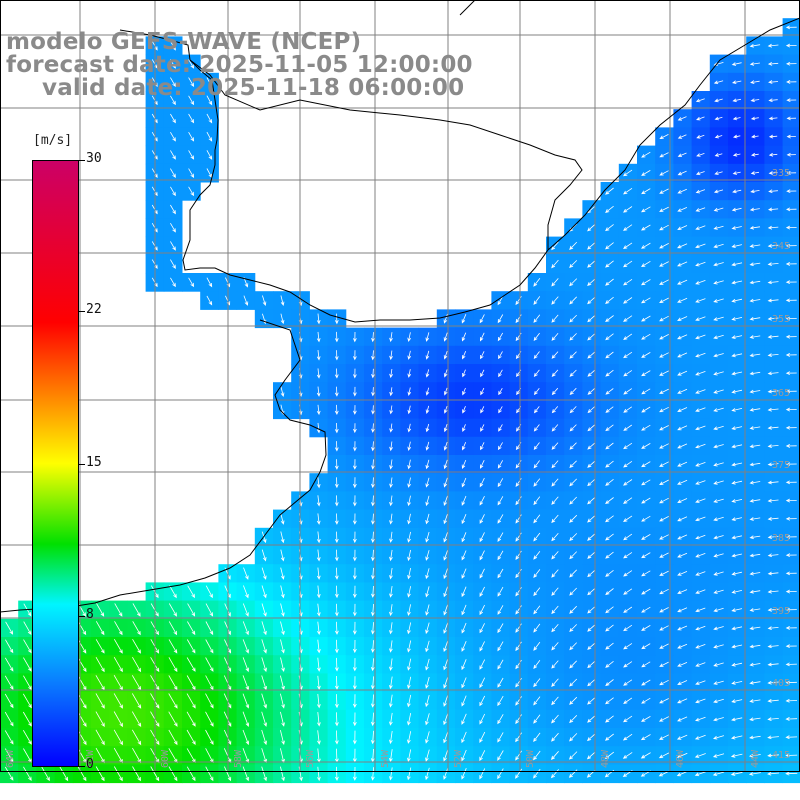 The image size is (800, 800). I want to click on valid-date: valid date: 2025-11-18 06:00:00, so click(253, 88).